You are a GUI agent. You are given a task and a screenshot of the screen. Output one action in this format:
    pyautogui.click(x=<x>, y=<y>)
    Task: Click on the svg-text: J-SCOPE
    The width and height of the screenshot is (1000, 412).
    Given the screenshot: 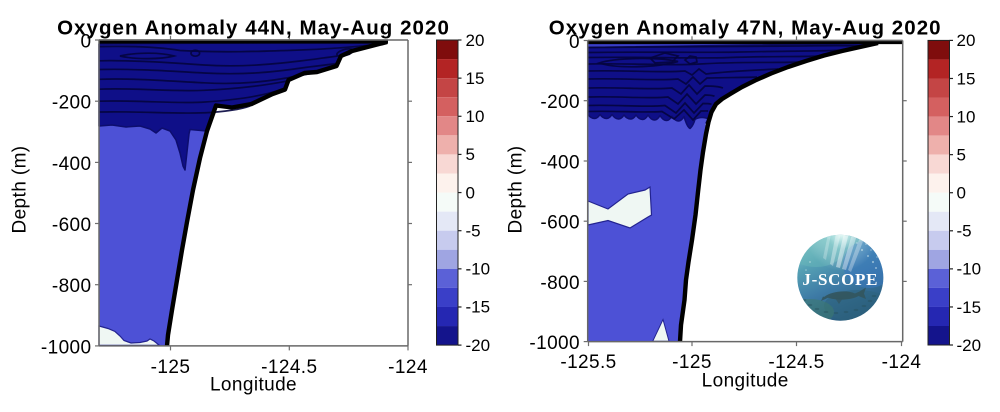 What is the action you would take?
    pyautogui.click(x=840, y=279)
    